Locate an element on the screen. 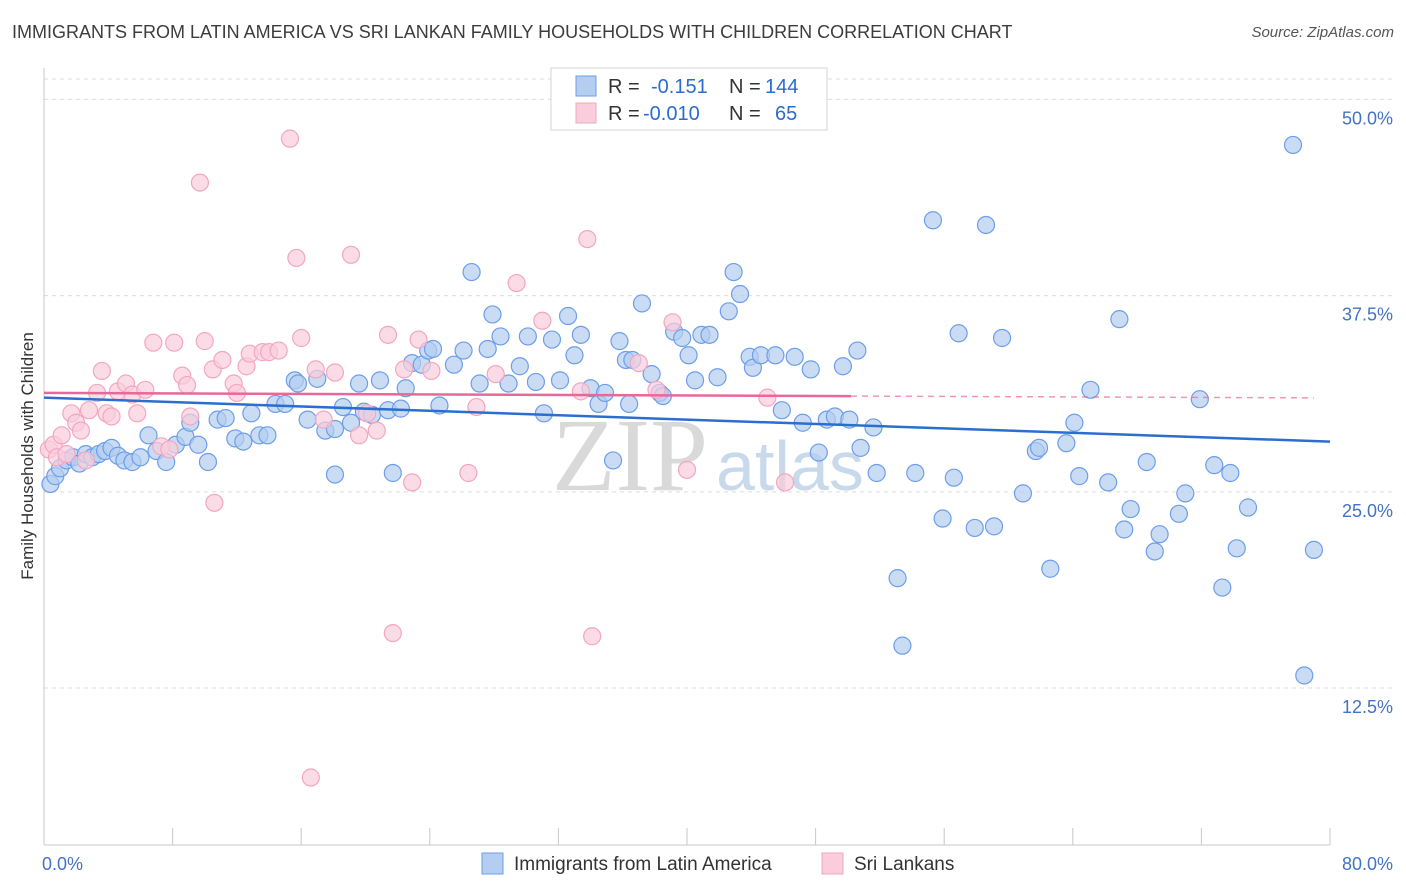 The width and height of the screenshot is (1406, 892). legend-swatch-latin-america is located at coordinates (586, 86).